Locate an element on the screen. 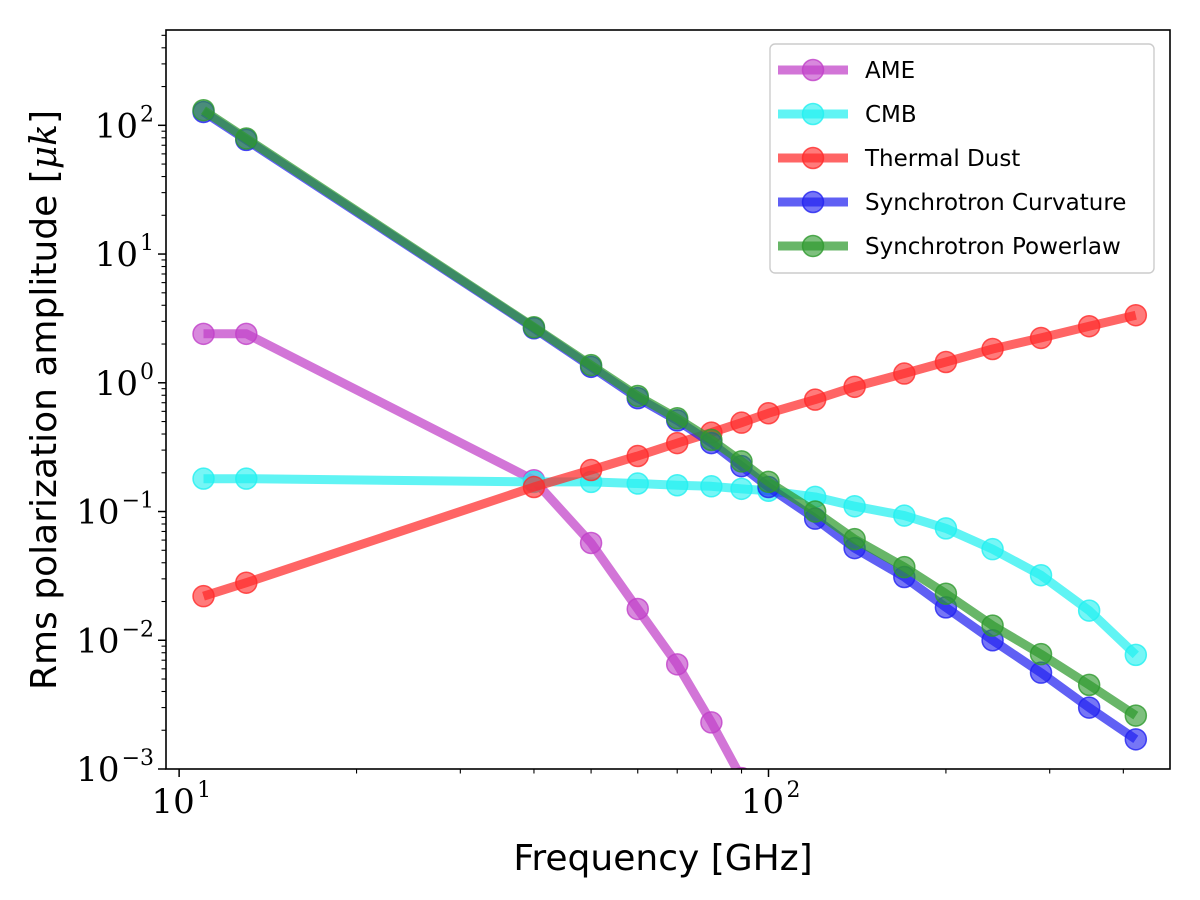 This screenshot has width=1200, height=900. y-tick-exponent: −2 is located at coordinates (138, 629).